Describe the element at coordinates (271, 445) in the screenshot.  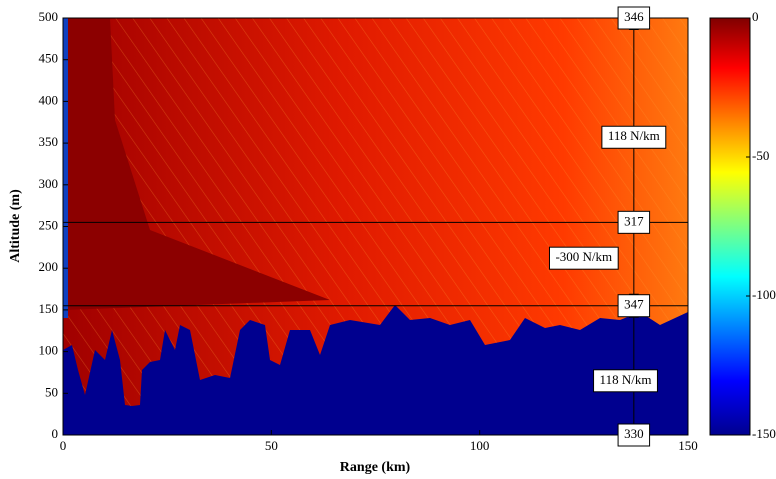
I see `x-tick-label: 50` at that location.